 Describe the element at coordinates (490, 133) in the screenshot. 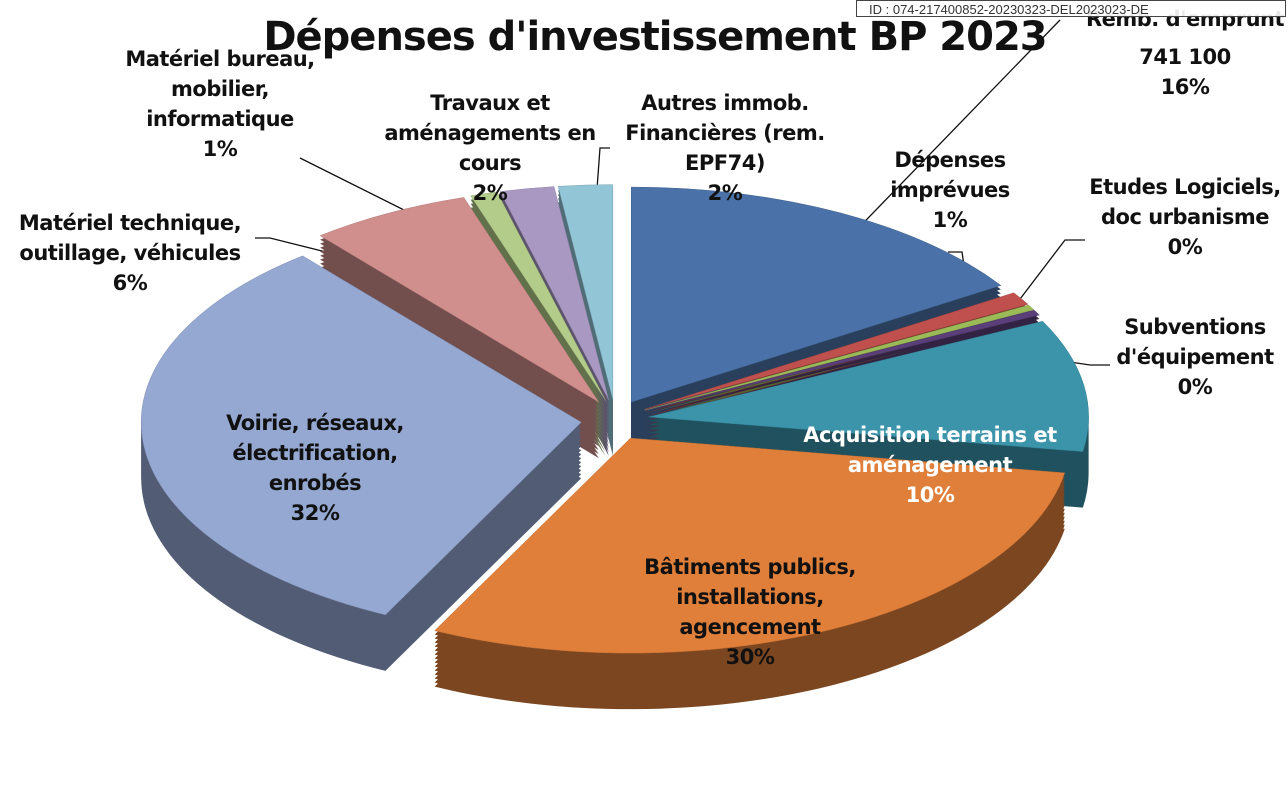

I see `category-label: Travaux et aménagements en cours` at that location.